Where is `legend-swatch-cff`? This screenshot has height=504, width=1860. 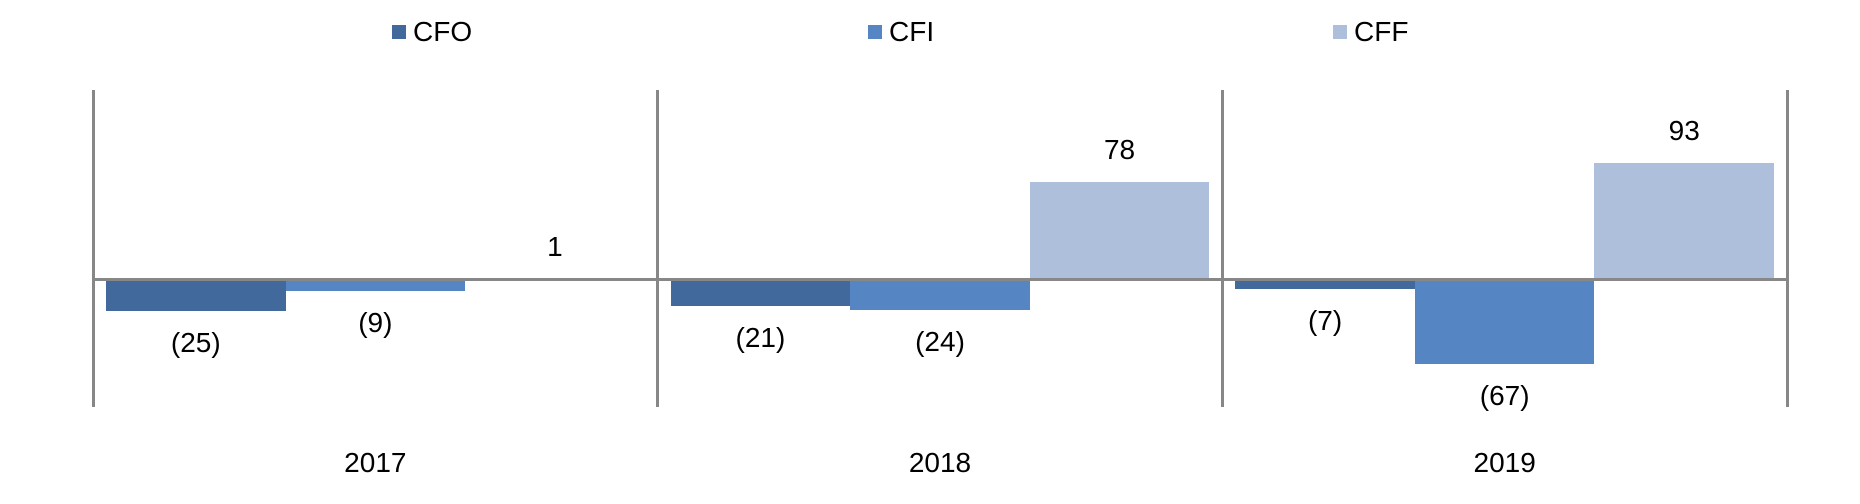
legend-swatch-cff is located at coordinates (1340, 32).